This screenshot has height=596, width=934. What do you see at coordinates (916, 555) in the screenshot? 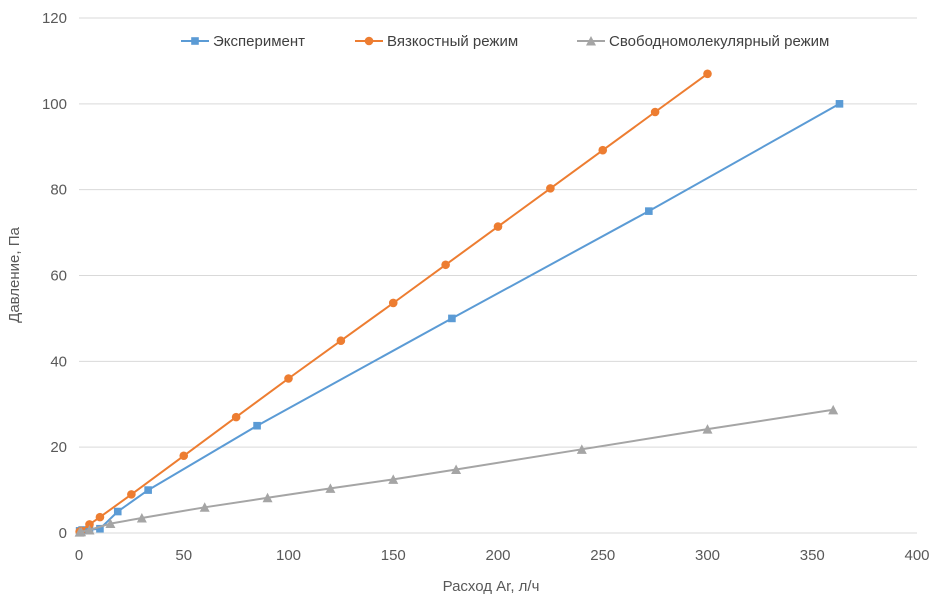
I see `x-tick-label: 400` at bounding box center [916, 555].